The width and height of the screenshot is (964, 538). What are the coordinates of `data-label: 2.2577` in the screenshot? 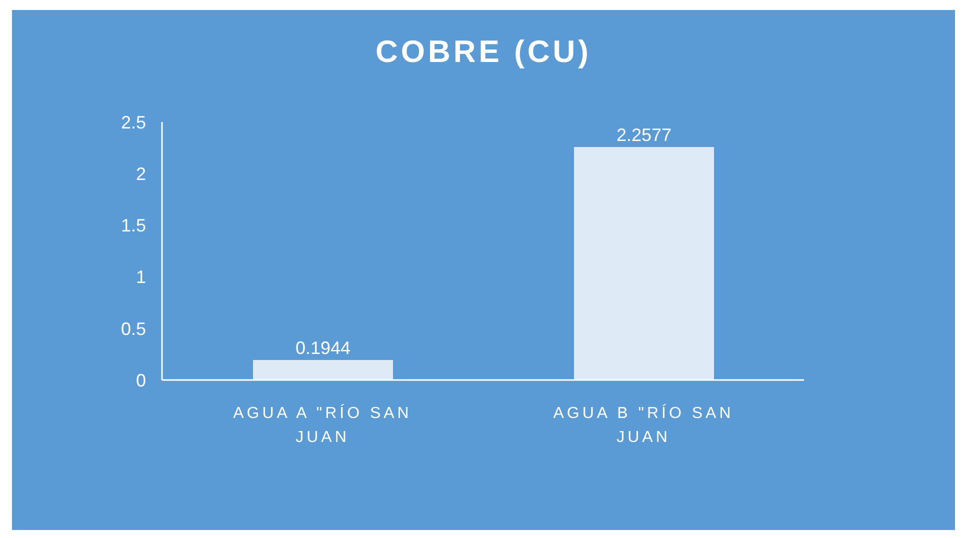 It's located at (644, 135).